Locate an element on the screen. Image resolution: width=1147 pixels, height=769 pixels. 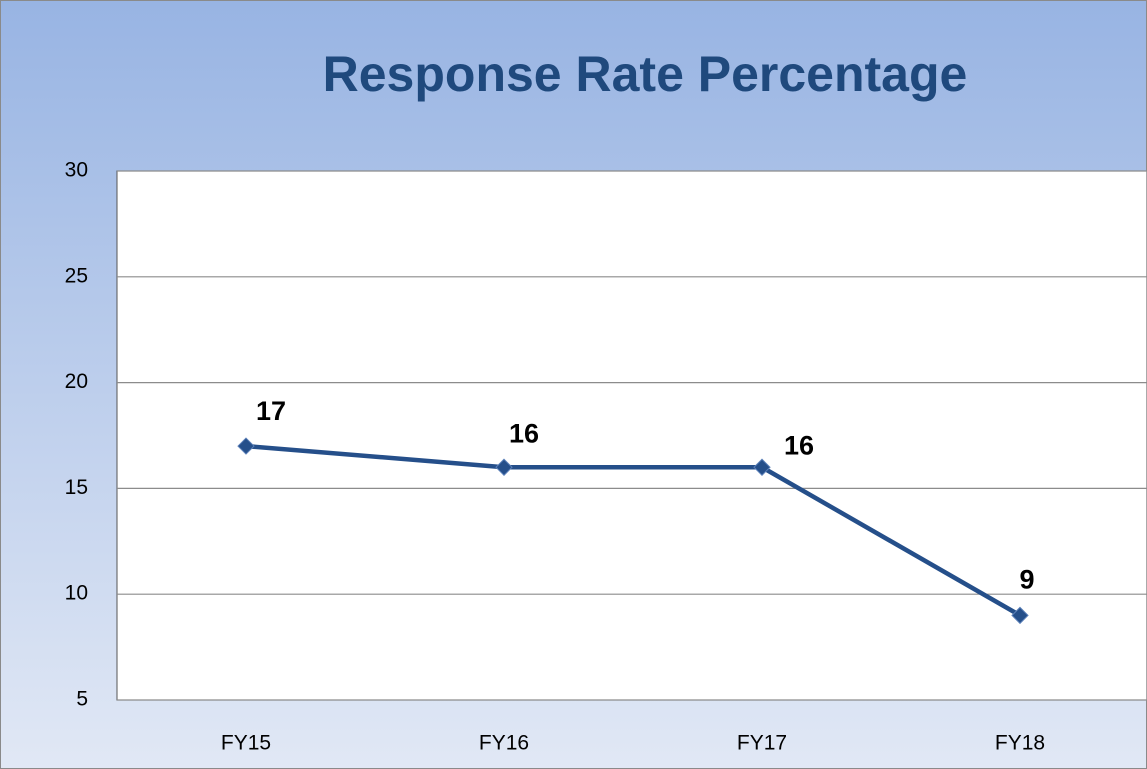
x-tick-label: FY18 is located at coordinates (1020, 743).